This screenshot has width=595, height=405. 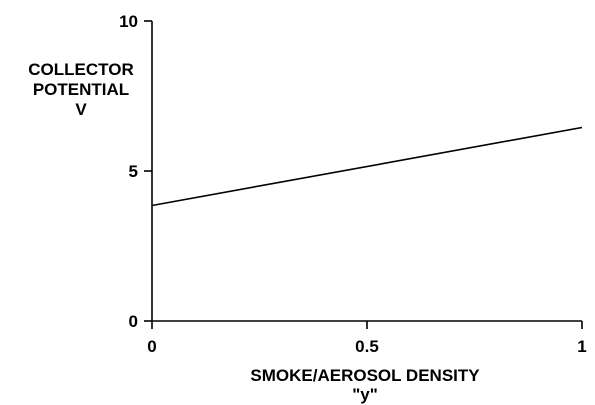 I want to click on x-tick-label-0: 0, so click(x=151, y=346).